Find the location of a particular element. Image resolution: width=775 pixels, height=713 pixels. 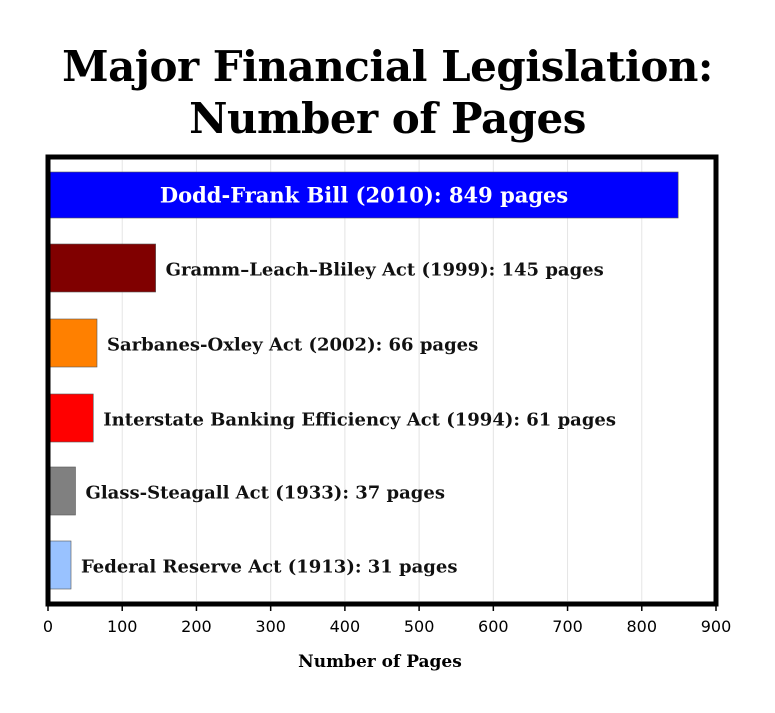

bar-label: Glass-Steagall Act (1933): 37 pages is located at coordinates (265, 493).